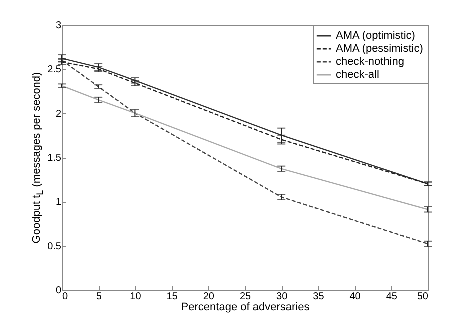 The image size is (474, 327). What do you see at coordinates (59, 26) in the screenshot?
I see `y-tick-label: 3` at bounding box center [59, 26].